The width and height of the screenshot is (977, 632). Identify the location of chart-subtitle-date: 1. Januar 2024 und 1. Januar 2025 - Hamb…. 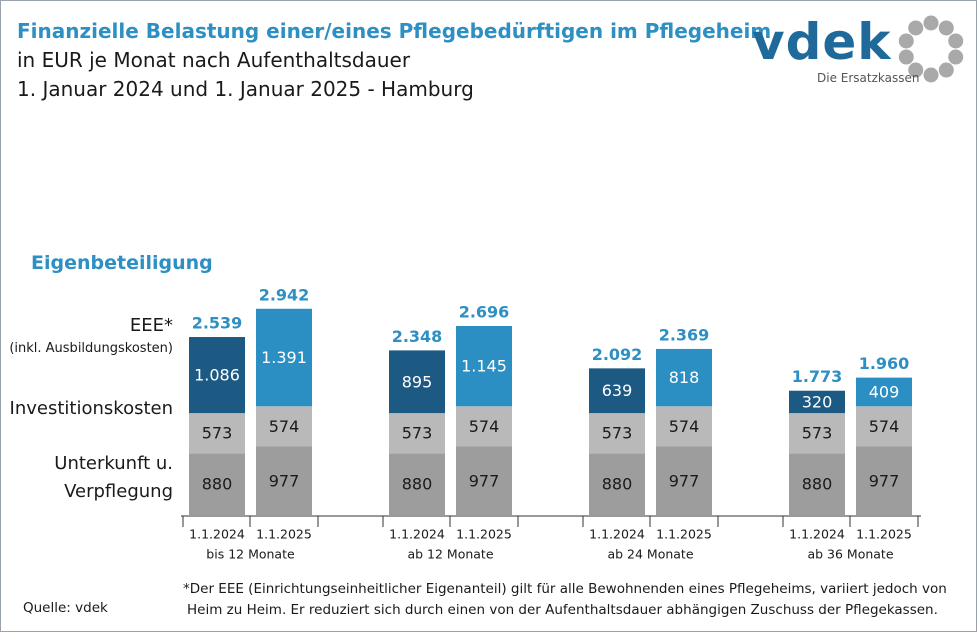
(245, 89).